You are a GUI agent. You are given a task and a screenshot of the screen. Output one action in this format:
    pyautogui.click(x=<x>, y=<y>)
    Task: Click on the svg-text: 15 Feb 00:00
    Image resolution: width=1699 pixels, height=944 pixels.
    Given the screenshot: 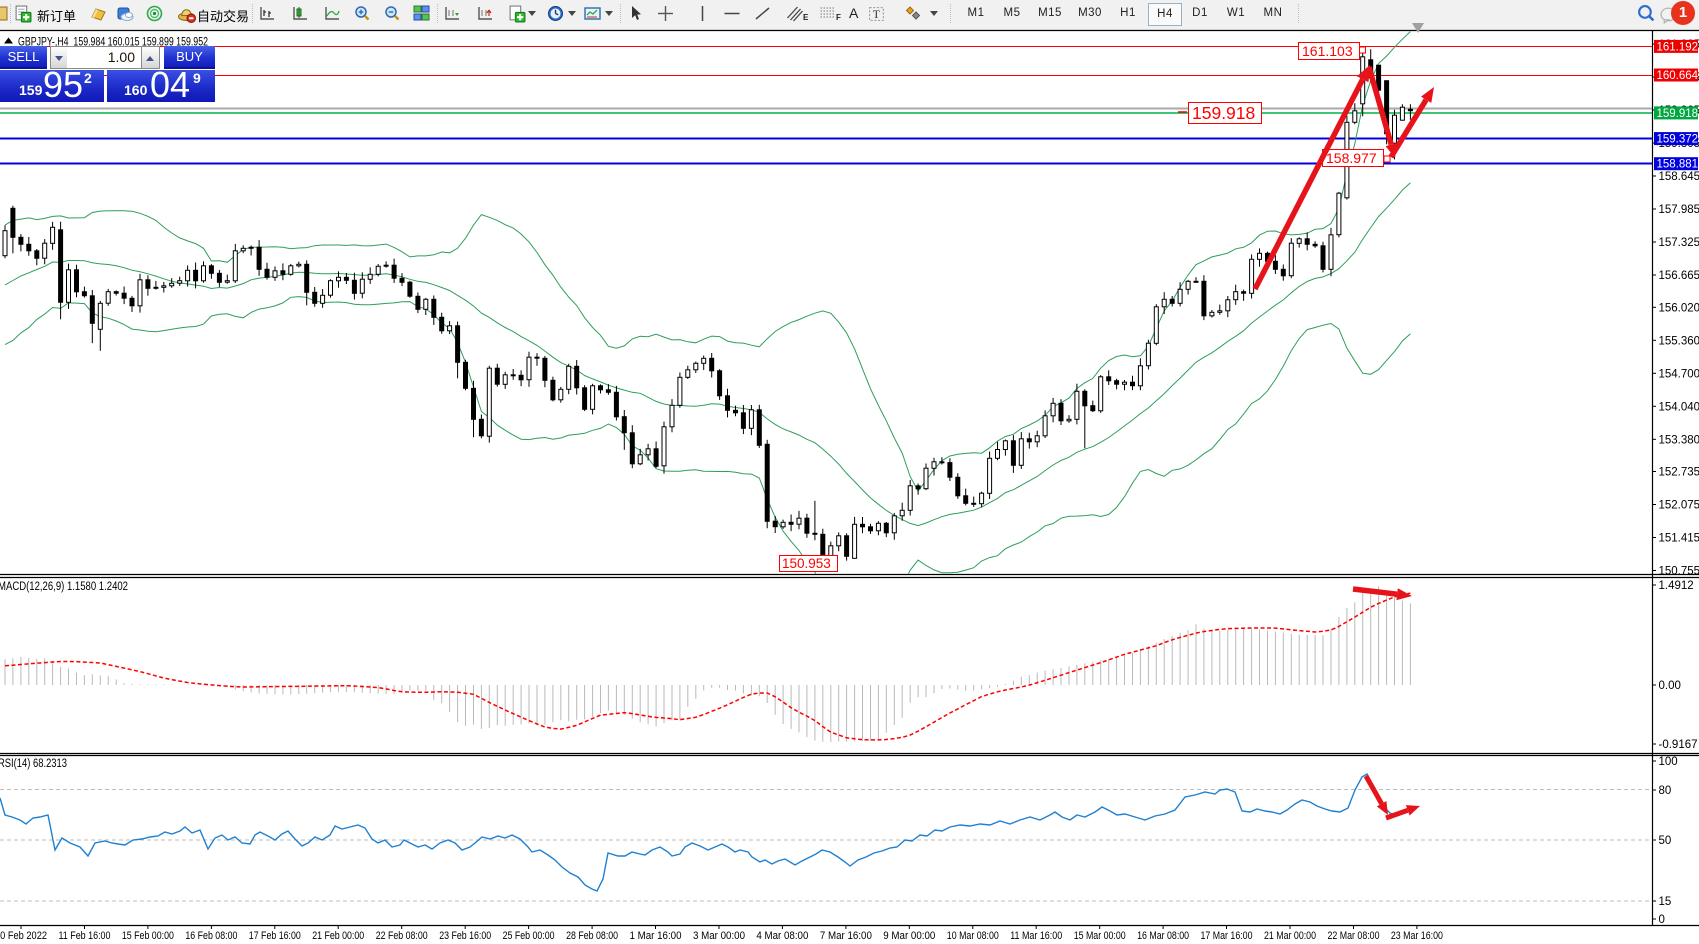 What is the action you would take?
    pyautogui.click(x=148, y=936)
    